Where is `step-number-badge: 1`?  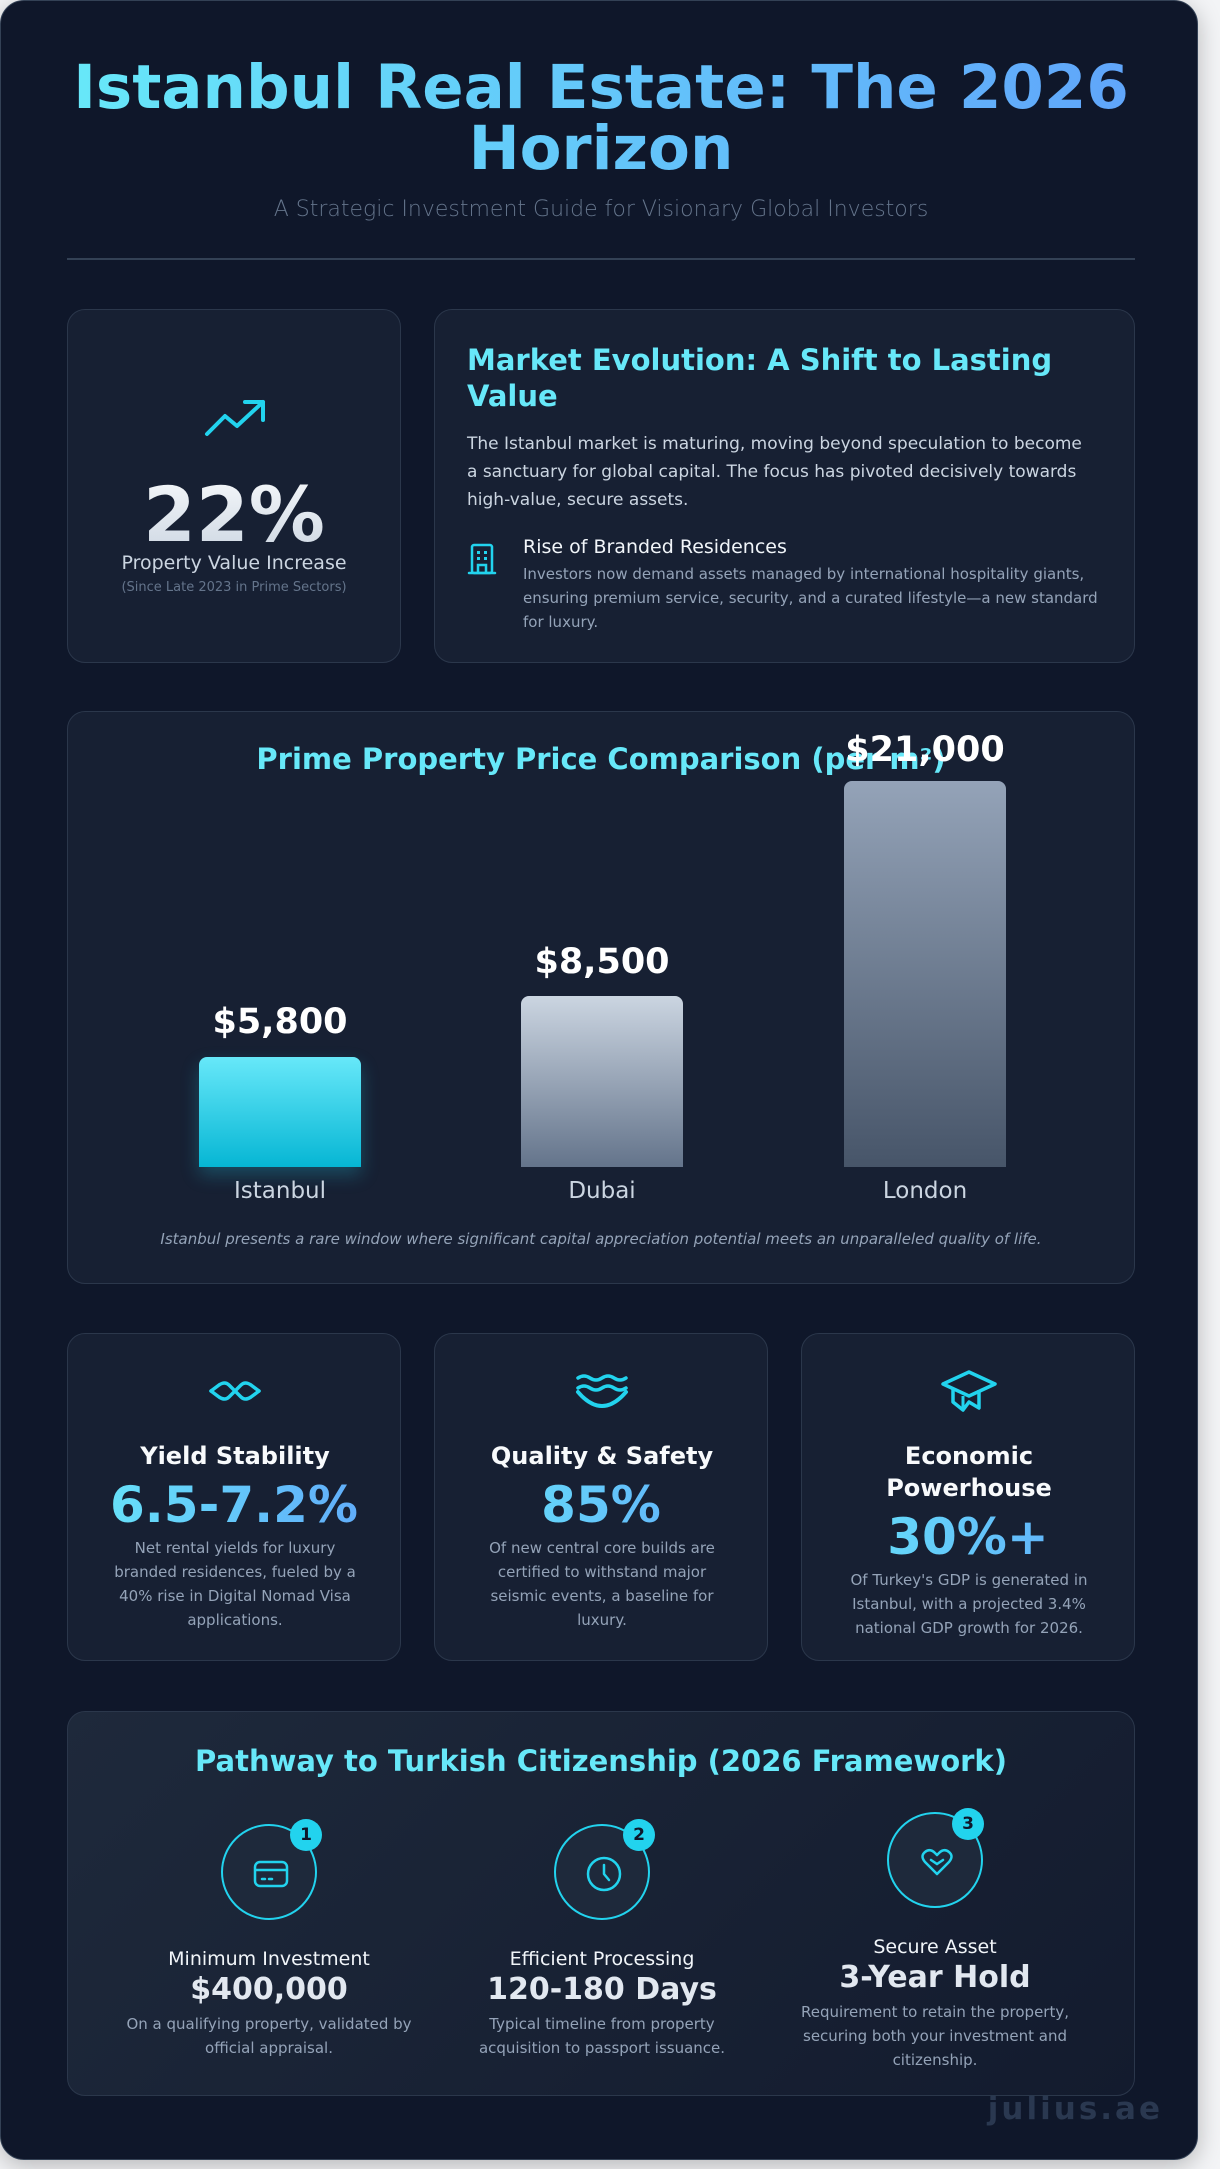
step-number-badge: 1 is located at coordinates (306, 1835).